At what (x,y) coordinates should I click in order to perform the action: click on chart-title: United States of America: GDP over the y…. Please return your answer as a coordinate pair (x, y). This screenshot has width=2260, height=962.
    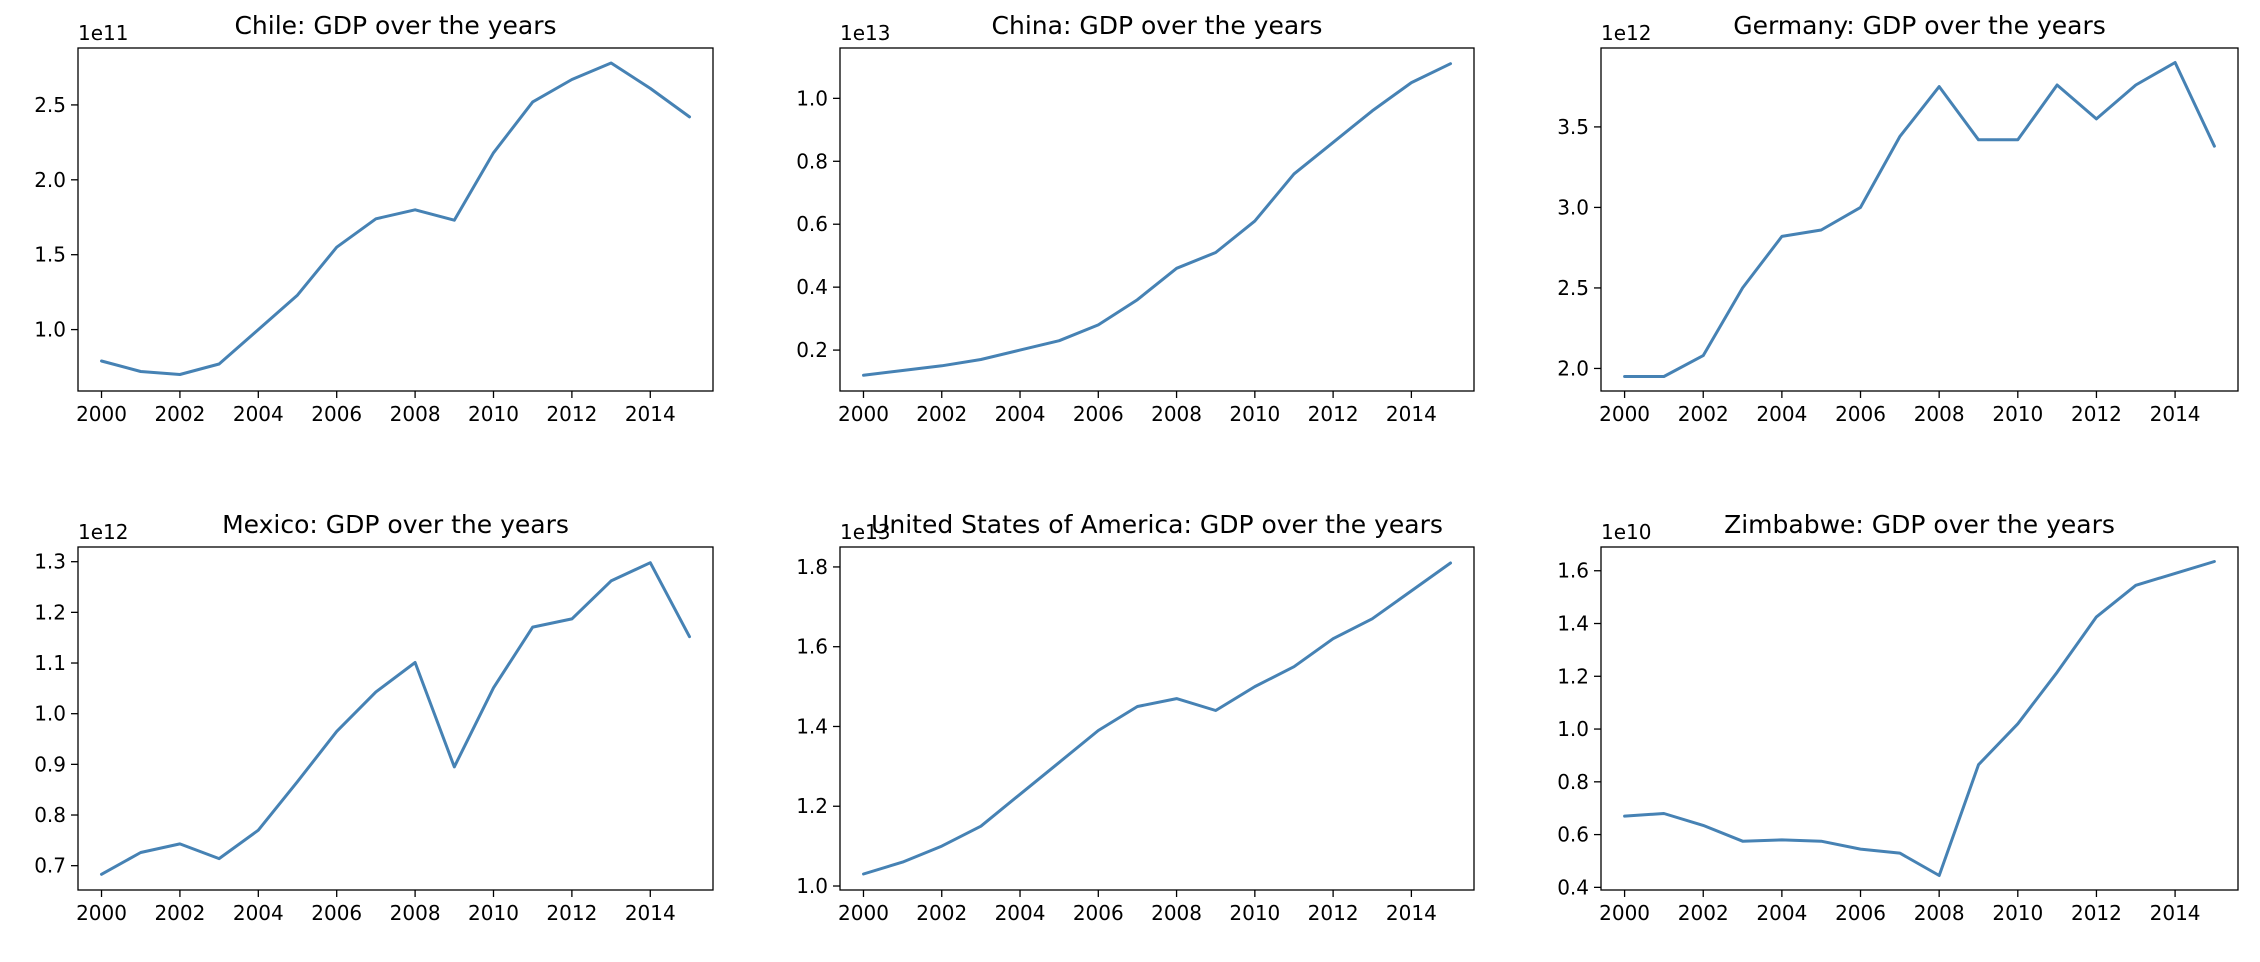
    Looking at the image, I should click on (1157, 524).